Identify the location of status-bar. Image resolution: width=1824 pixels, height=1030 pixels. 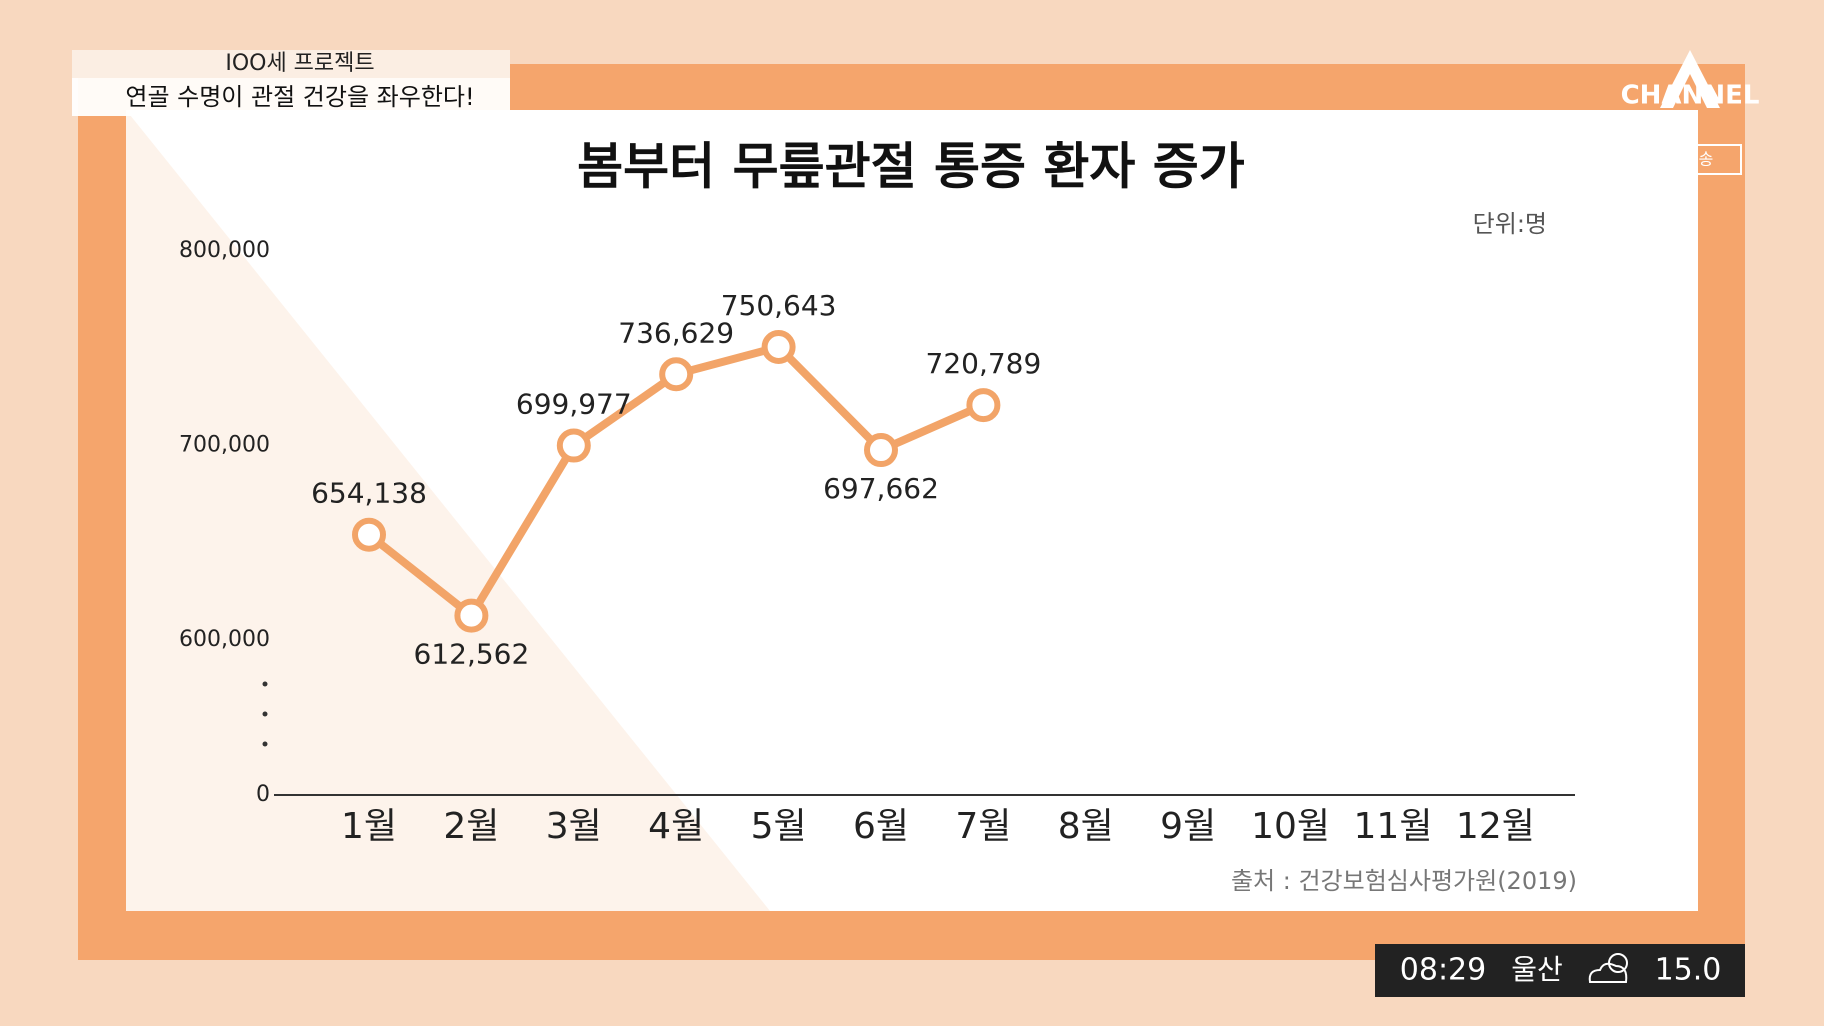
(1560, 970).